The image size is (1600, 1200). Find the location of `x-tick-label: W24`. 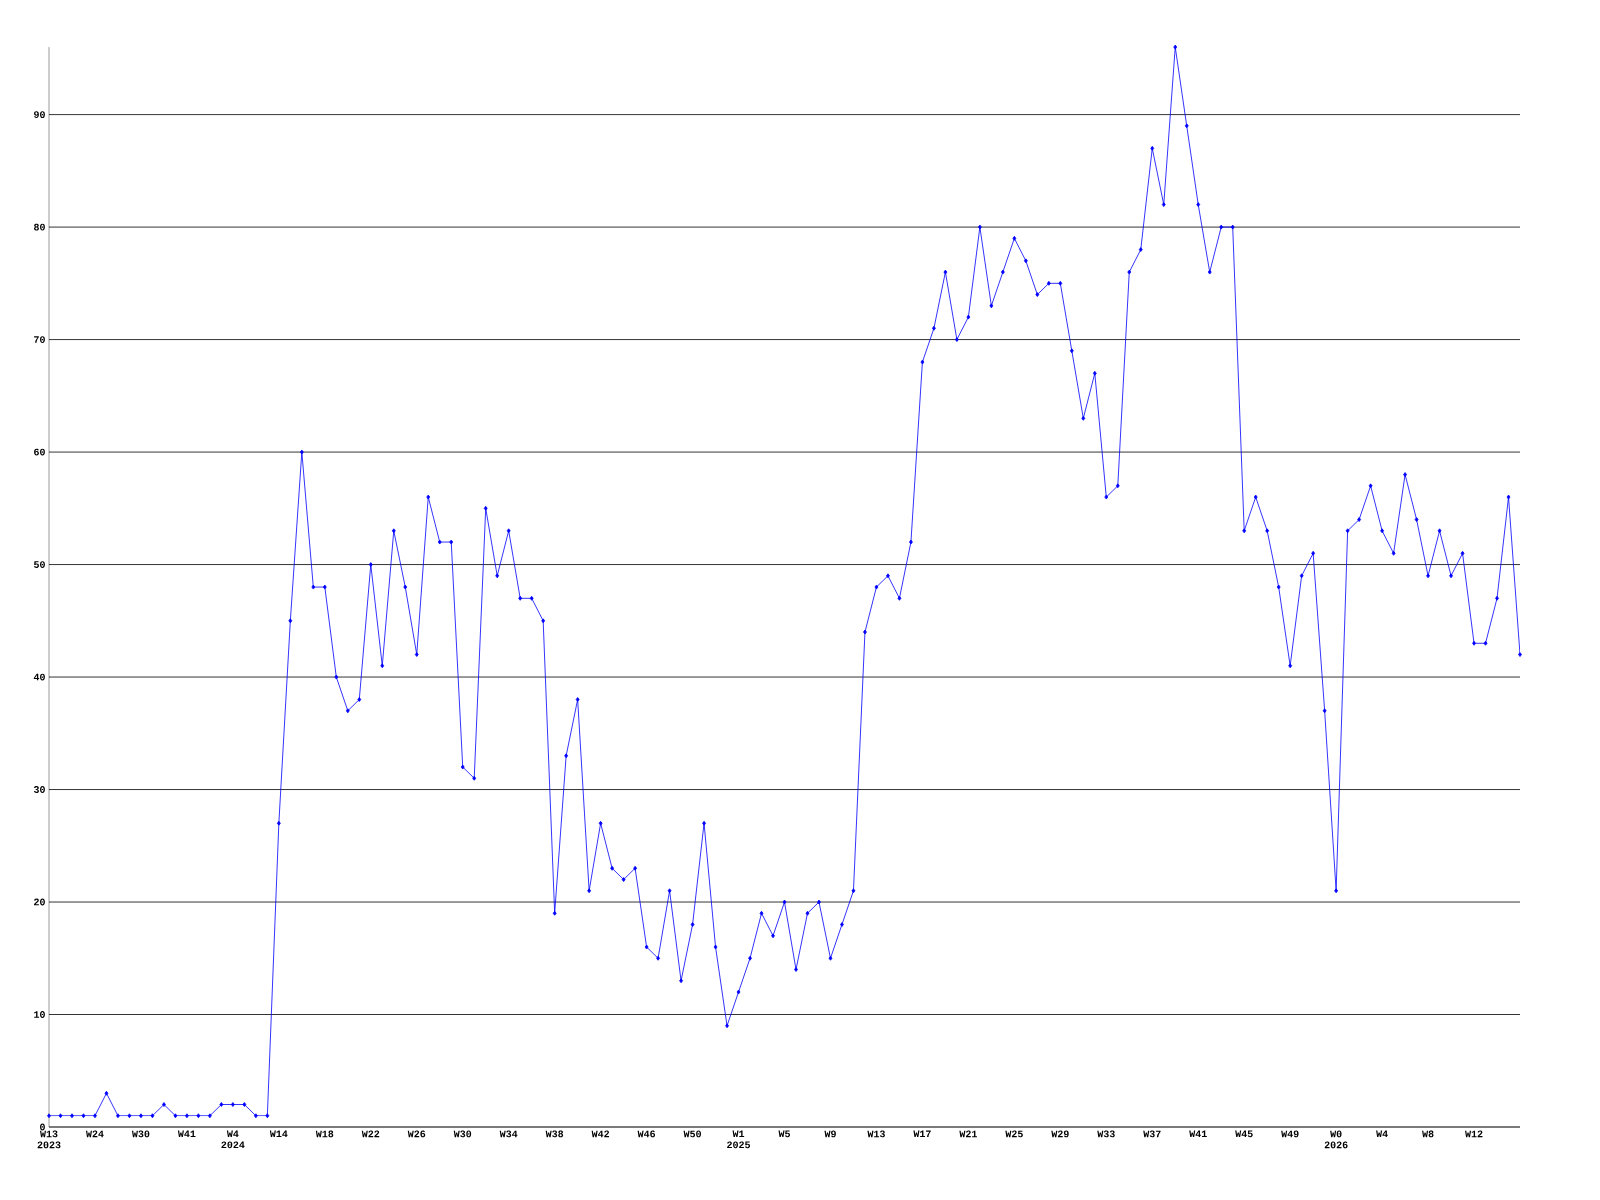

x-tick-label: W24 is located at coordinates (94, 1134).